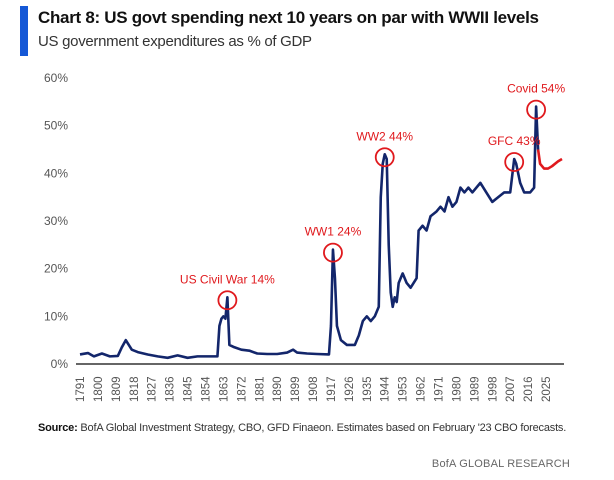 This screenshot has height=480, width=614. Describe the element at coordinates (404, 389) in the screenshot. I see `x-tick-label: 1953` at that location.